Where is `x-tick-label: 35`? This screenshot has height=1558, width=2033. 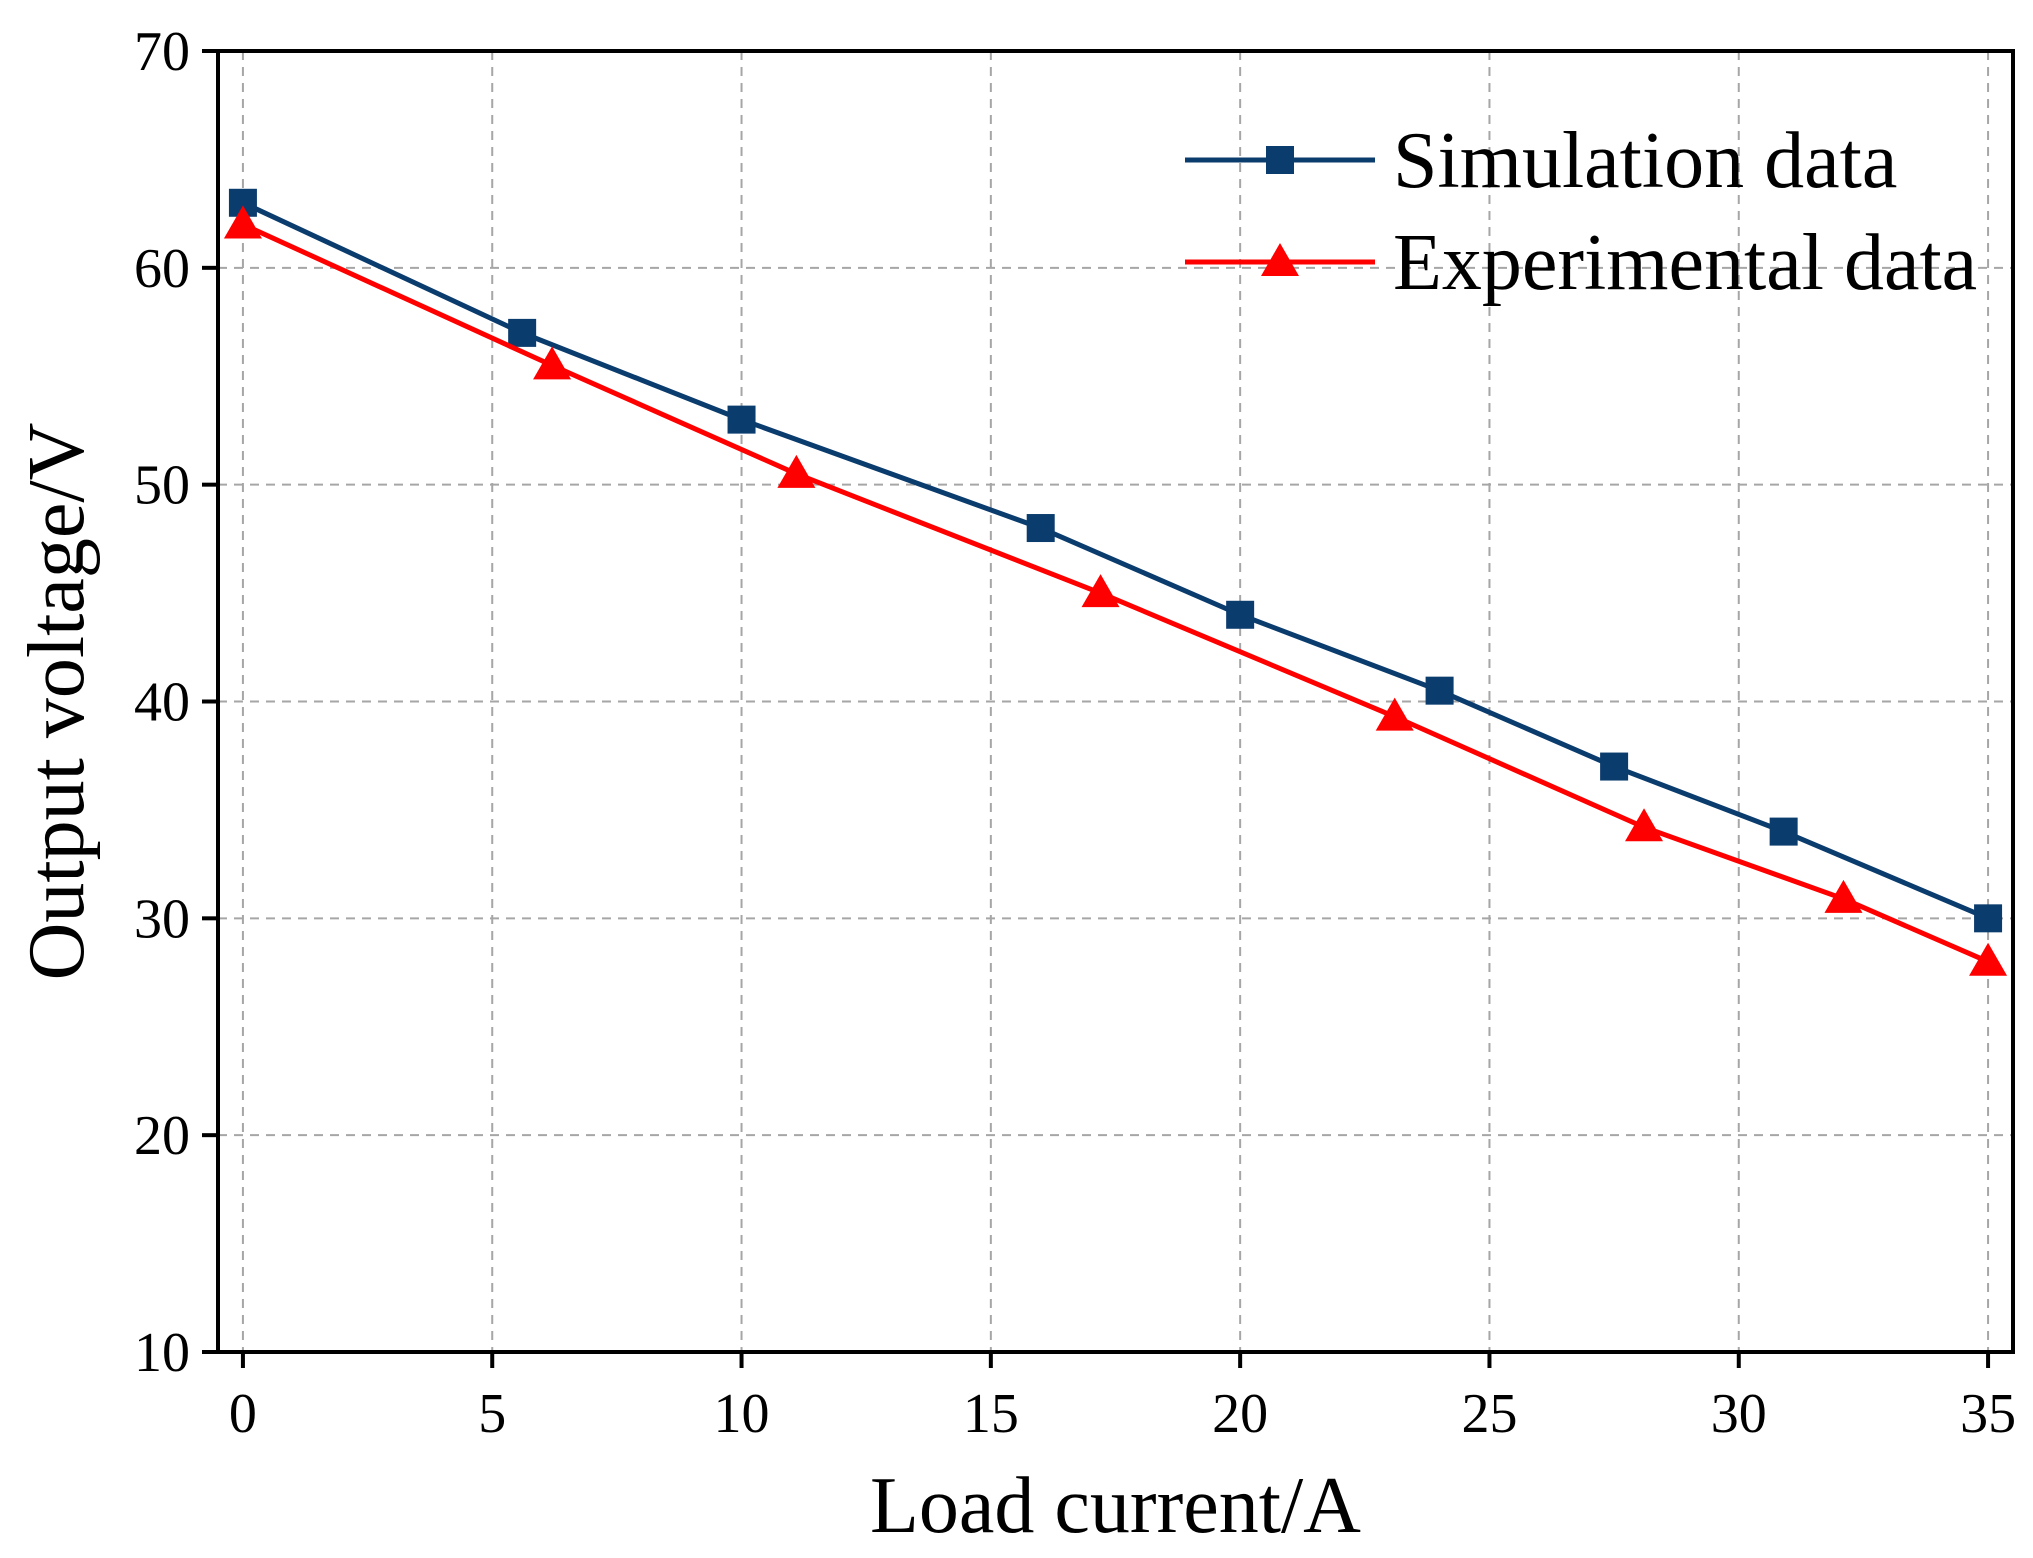
x-tick-label: 35 is located at coordinates (1988, 1414).